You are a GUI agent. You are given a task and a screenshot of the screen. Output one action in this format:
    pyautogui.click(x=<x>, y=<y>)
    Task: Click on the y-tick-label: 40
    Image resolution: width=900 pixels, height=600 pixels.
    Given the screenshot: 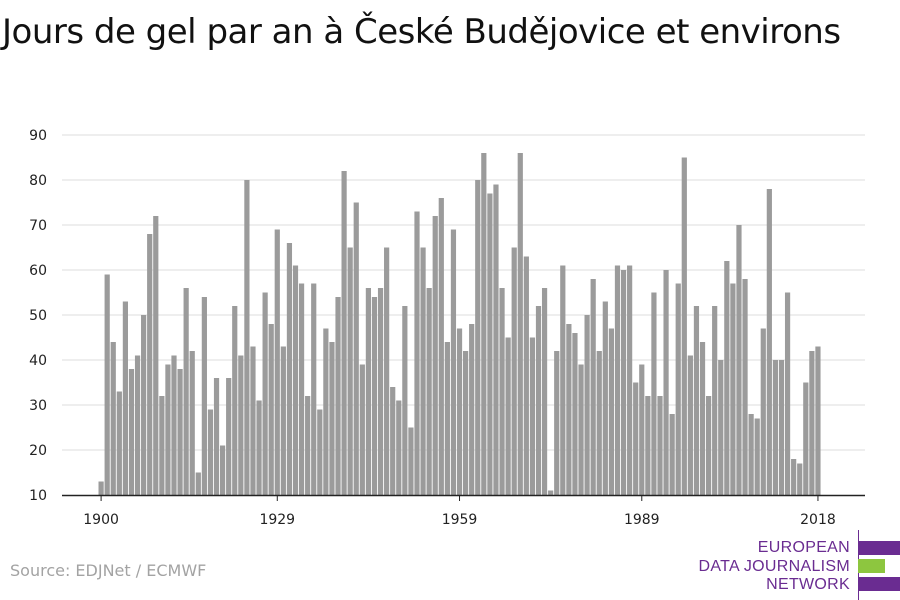 What is the action you would take?
    pyautogui.click(x=38, y=361)
    